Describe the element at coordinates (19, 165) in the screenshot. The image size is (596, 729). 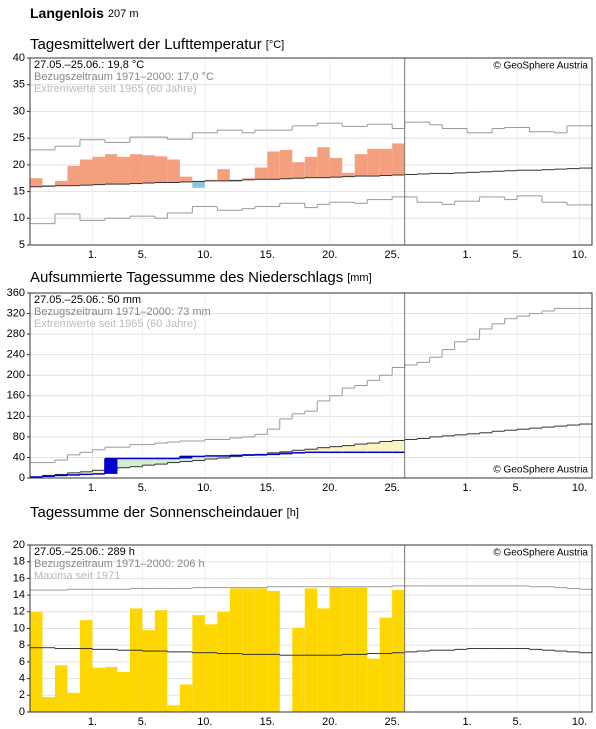
I see `y-tick-label: 20` at that location.